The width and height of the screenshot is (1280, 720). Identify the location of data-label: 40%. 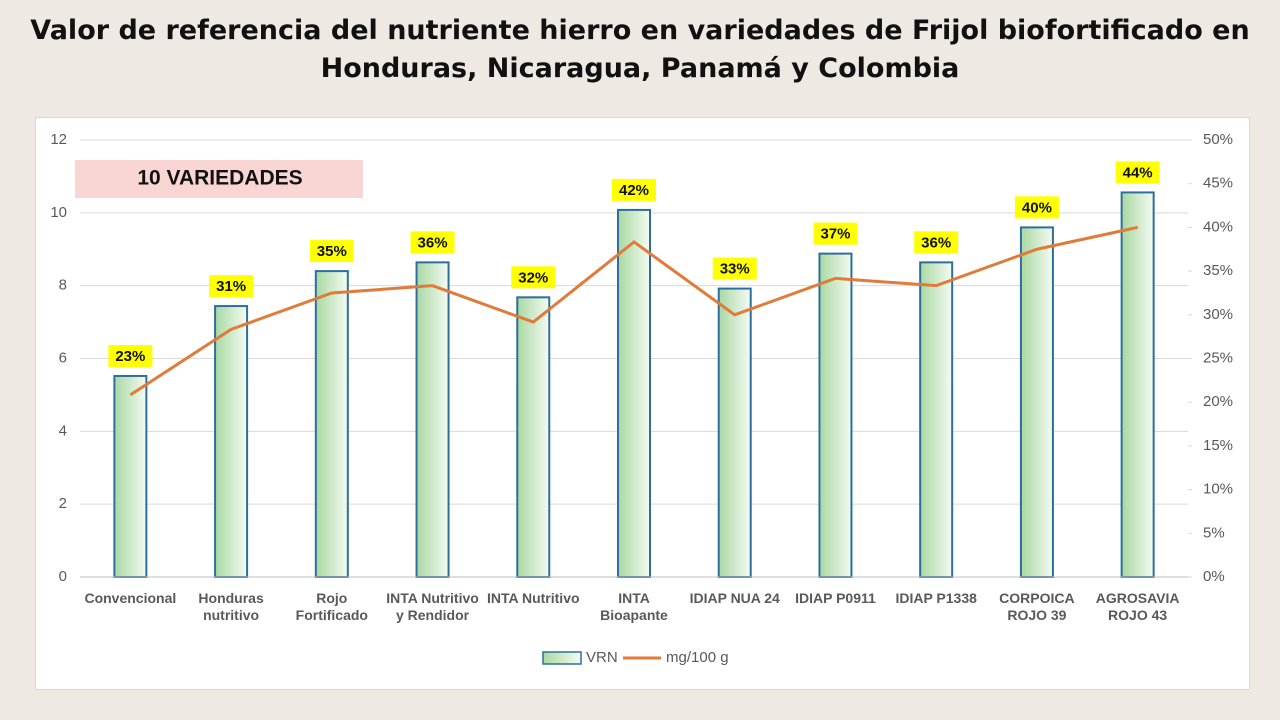
(1037, 207).